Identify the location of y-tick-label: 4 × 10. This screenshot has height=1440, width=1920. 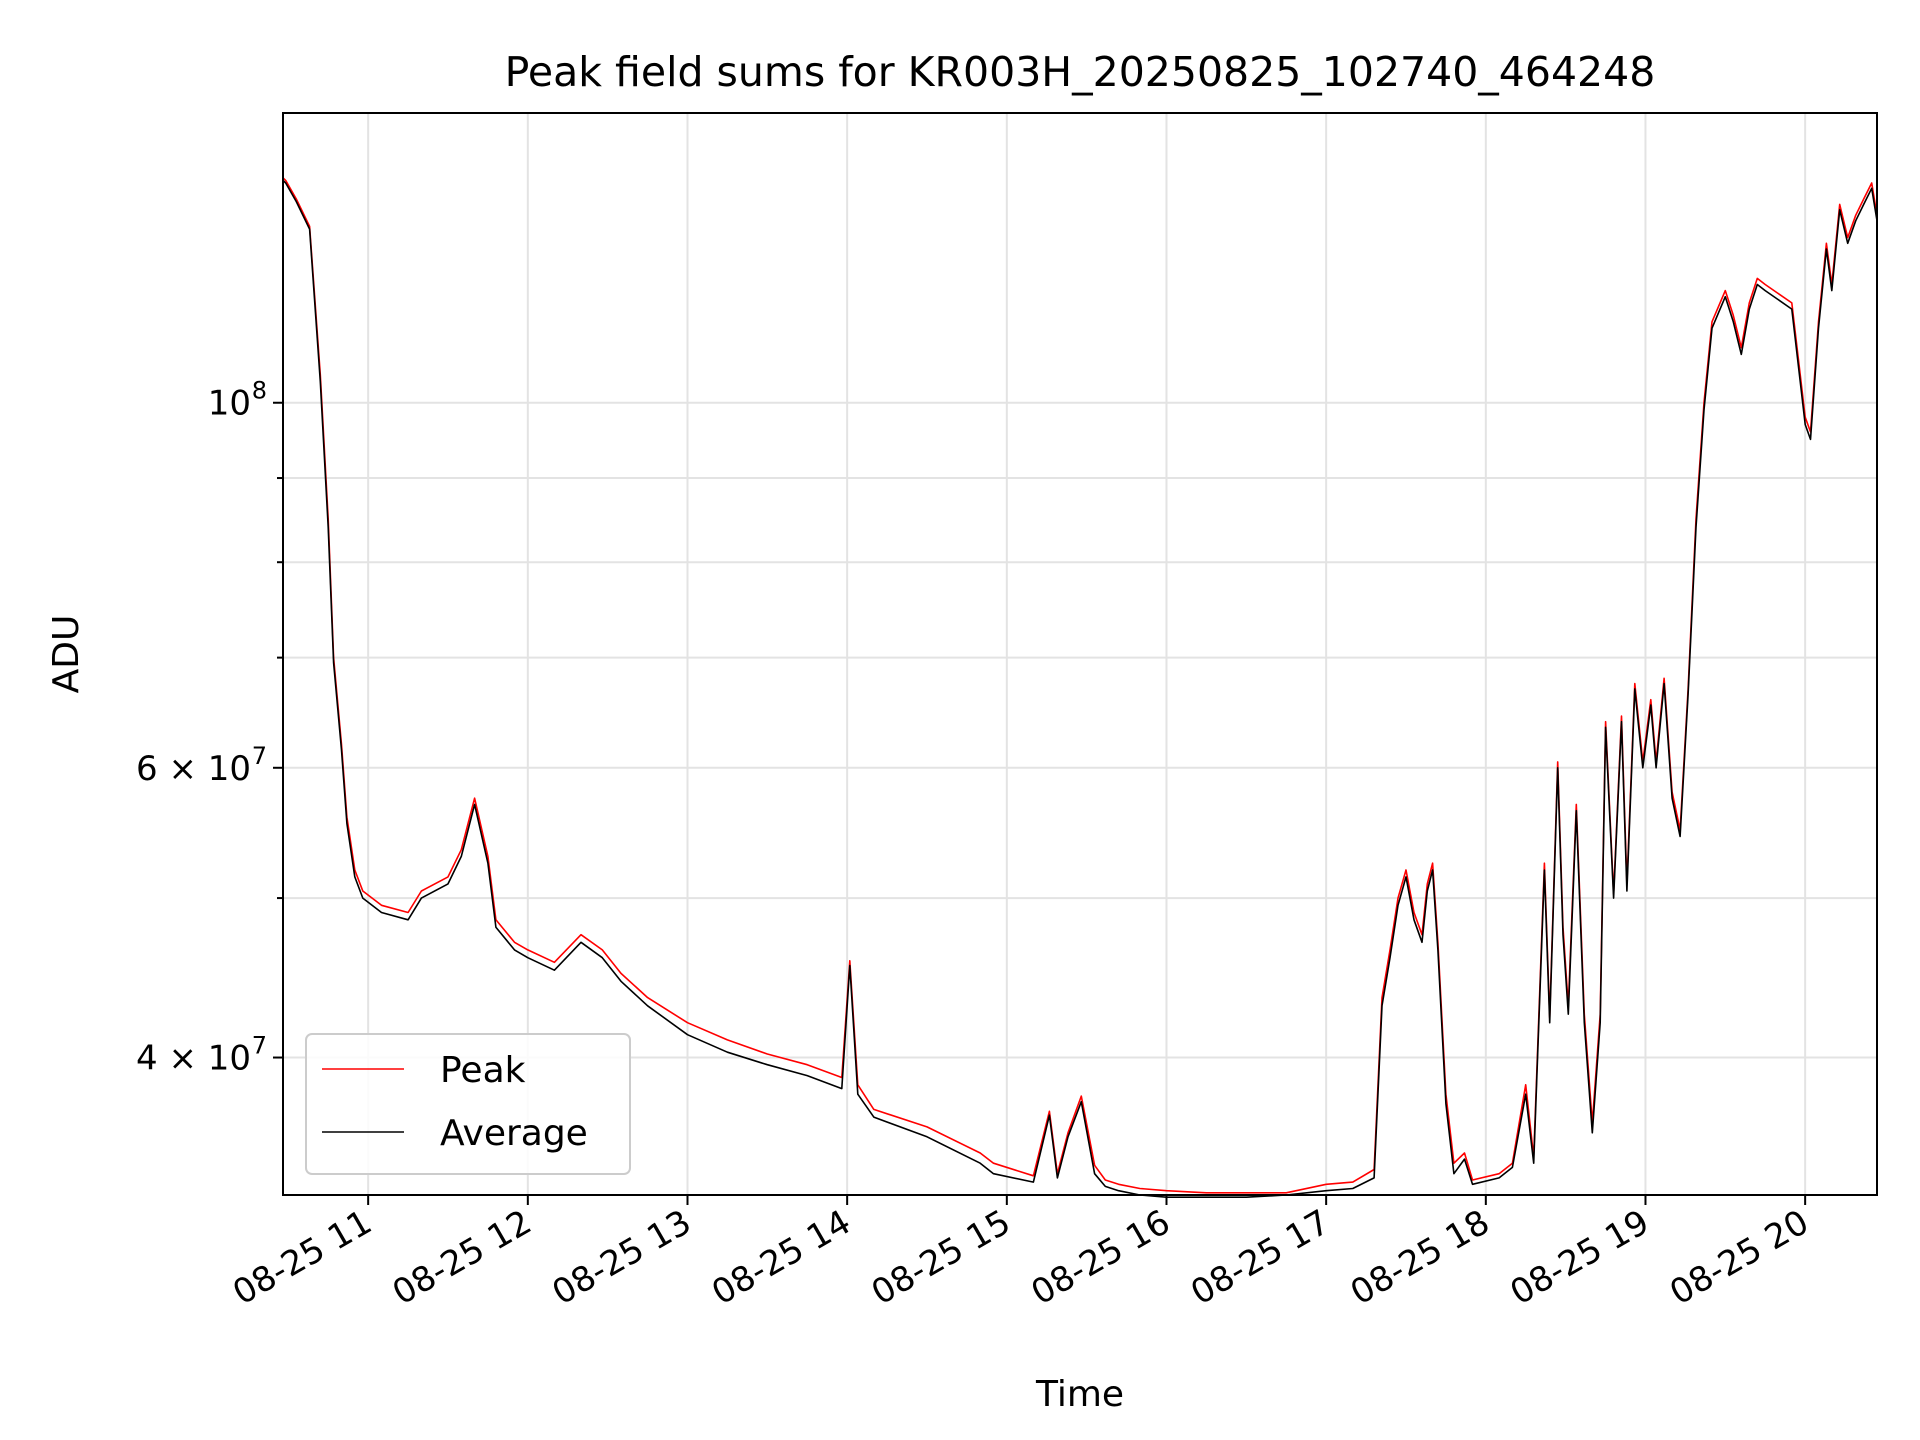
(193, 1059).